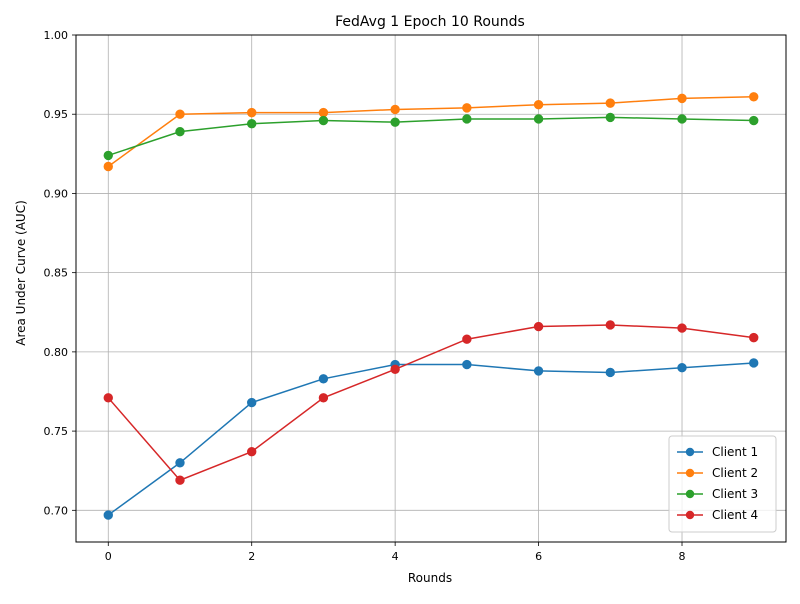 This screenshot has height=604, width=800. What do you see at coordinates (682, 556) in the screenshot?
I see `x-tick-label: 8` at bounding box center [682, 556].